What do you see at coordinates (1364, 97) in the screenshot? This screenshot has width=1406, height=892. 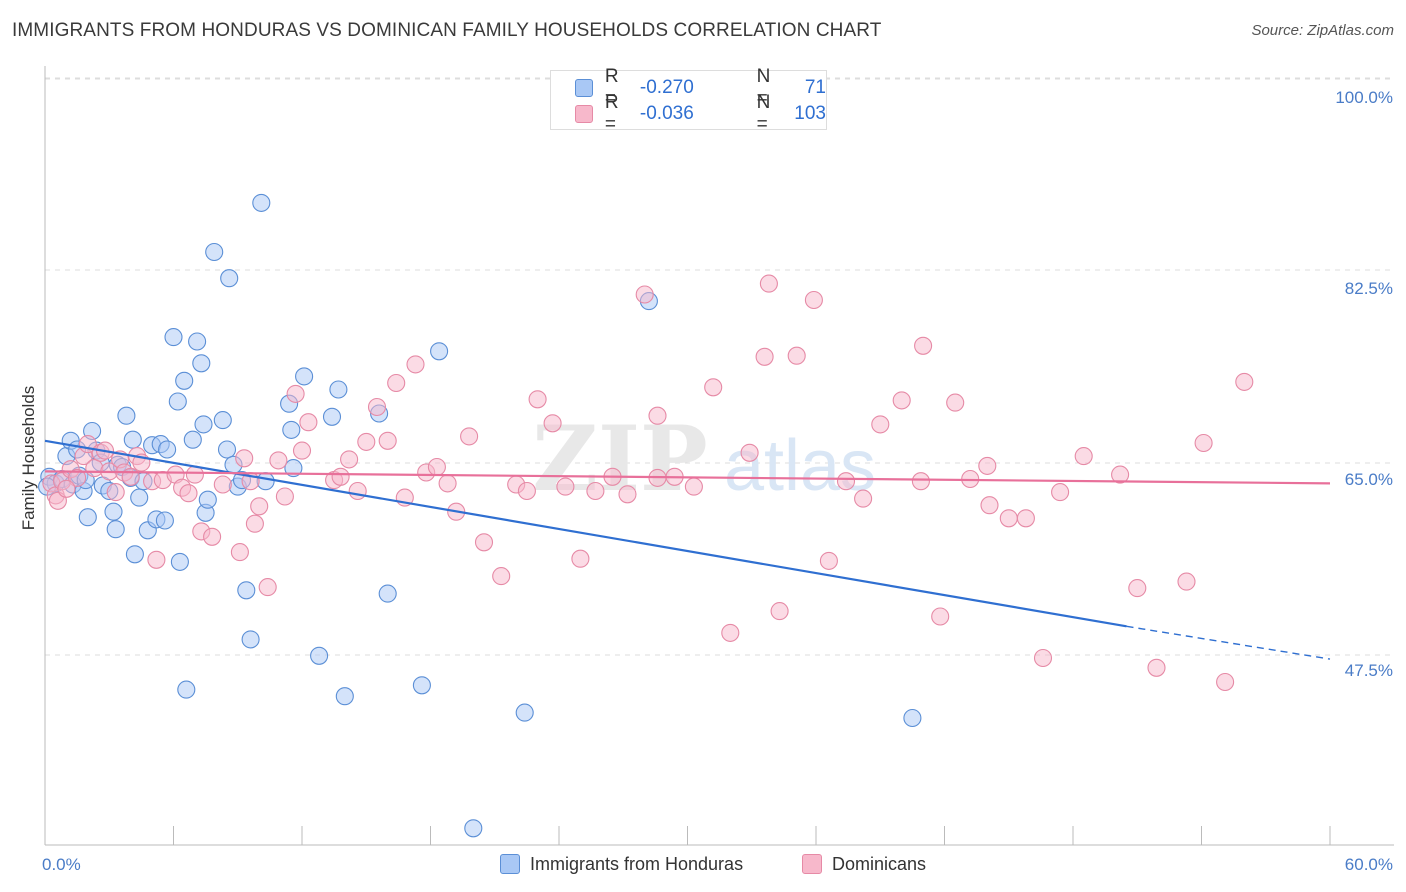 I see `y-tick-label: 100.0%` at bounding box center [1364, 97].